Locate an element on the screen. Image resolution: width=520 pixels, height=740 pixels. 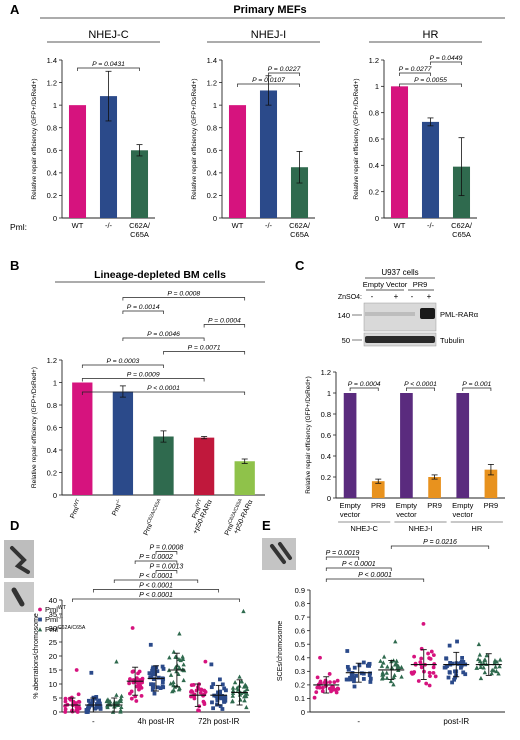
y-tick-label: 0.2 is located at coordinates (212, 195).